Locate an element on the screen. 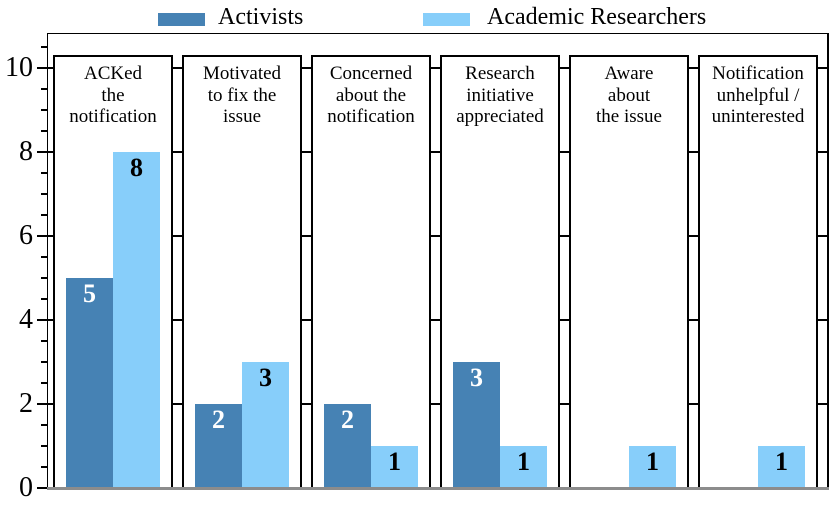  x-axis-line is located at coordinates (438, 488).